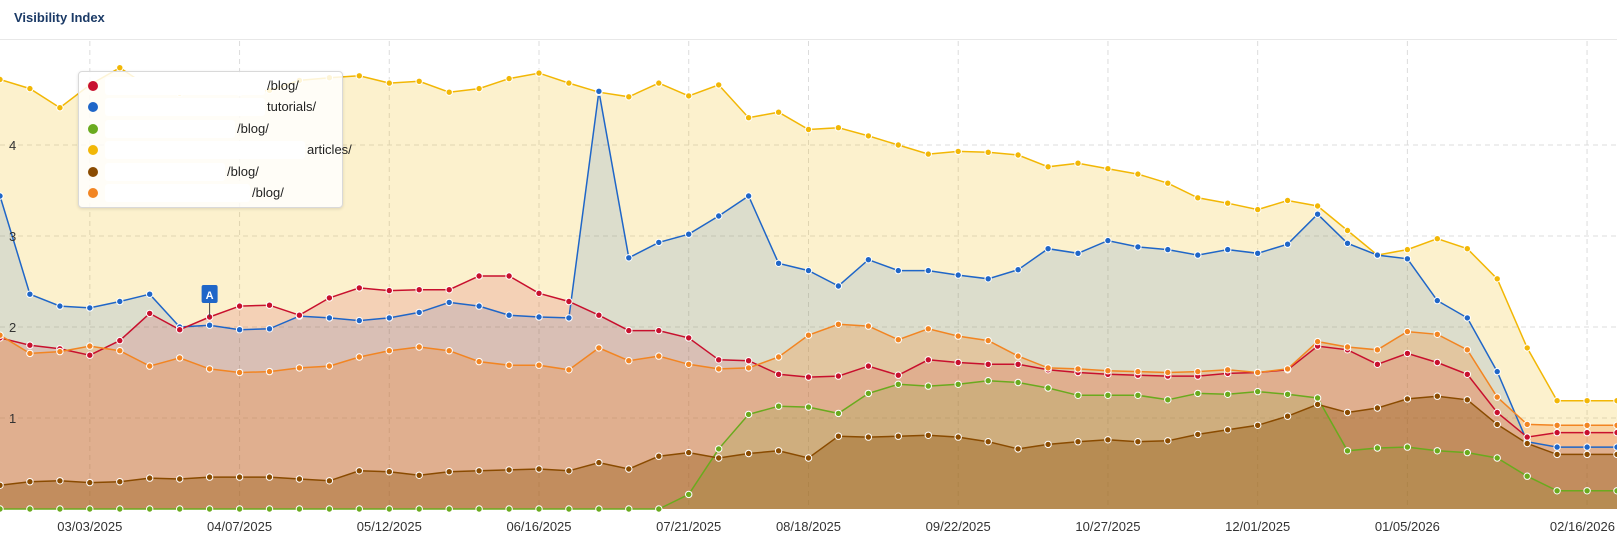 The image size is (1617, 541). Describe the element at coordinates (12, 418) in the screenshot. I see `y-tick-label: 1` at that location.